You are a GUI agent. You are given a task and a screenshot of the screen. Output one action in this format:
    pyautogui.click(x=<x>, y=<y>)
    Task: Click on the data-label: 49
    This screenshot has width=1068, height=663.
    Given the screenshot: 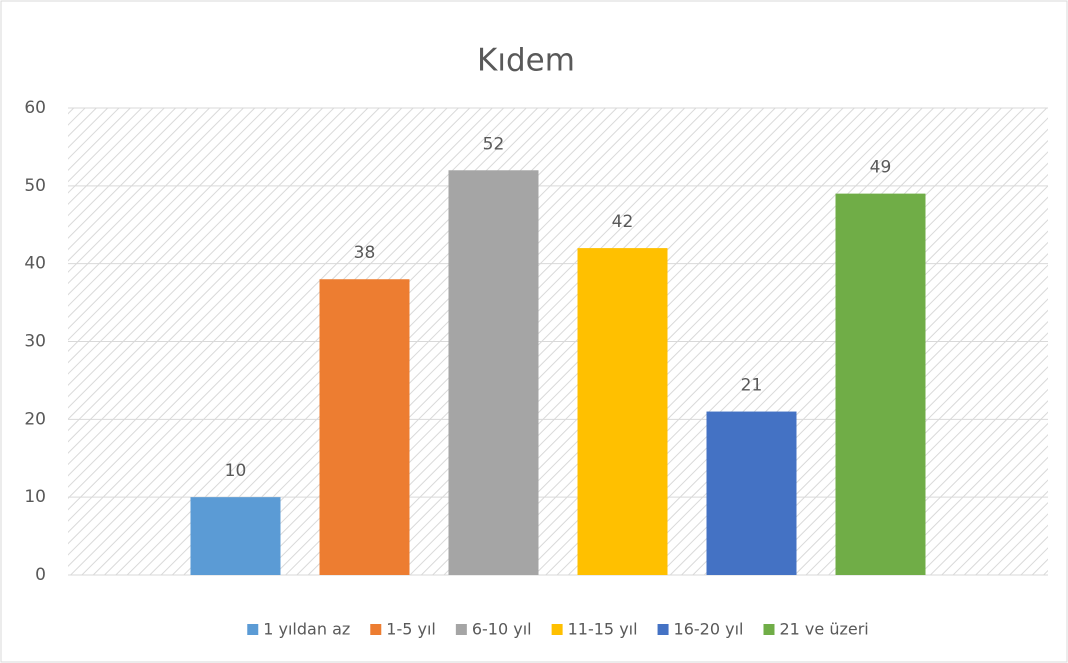 What is the action you would take?
    pyautogui.click(x=881, y=168)
    